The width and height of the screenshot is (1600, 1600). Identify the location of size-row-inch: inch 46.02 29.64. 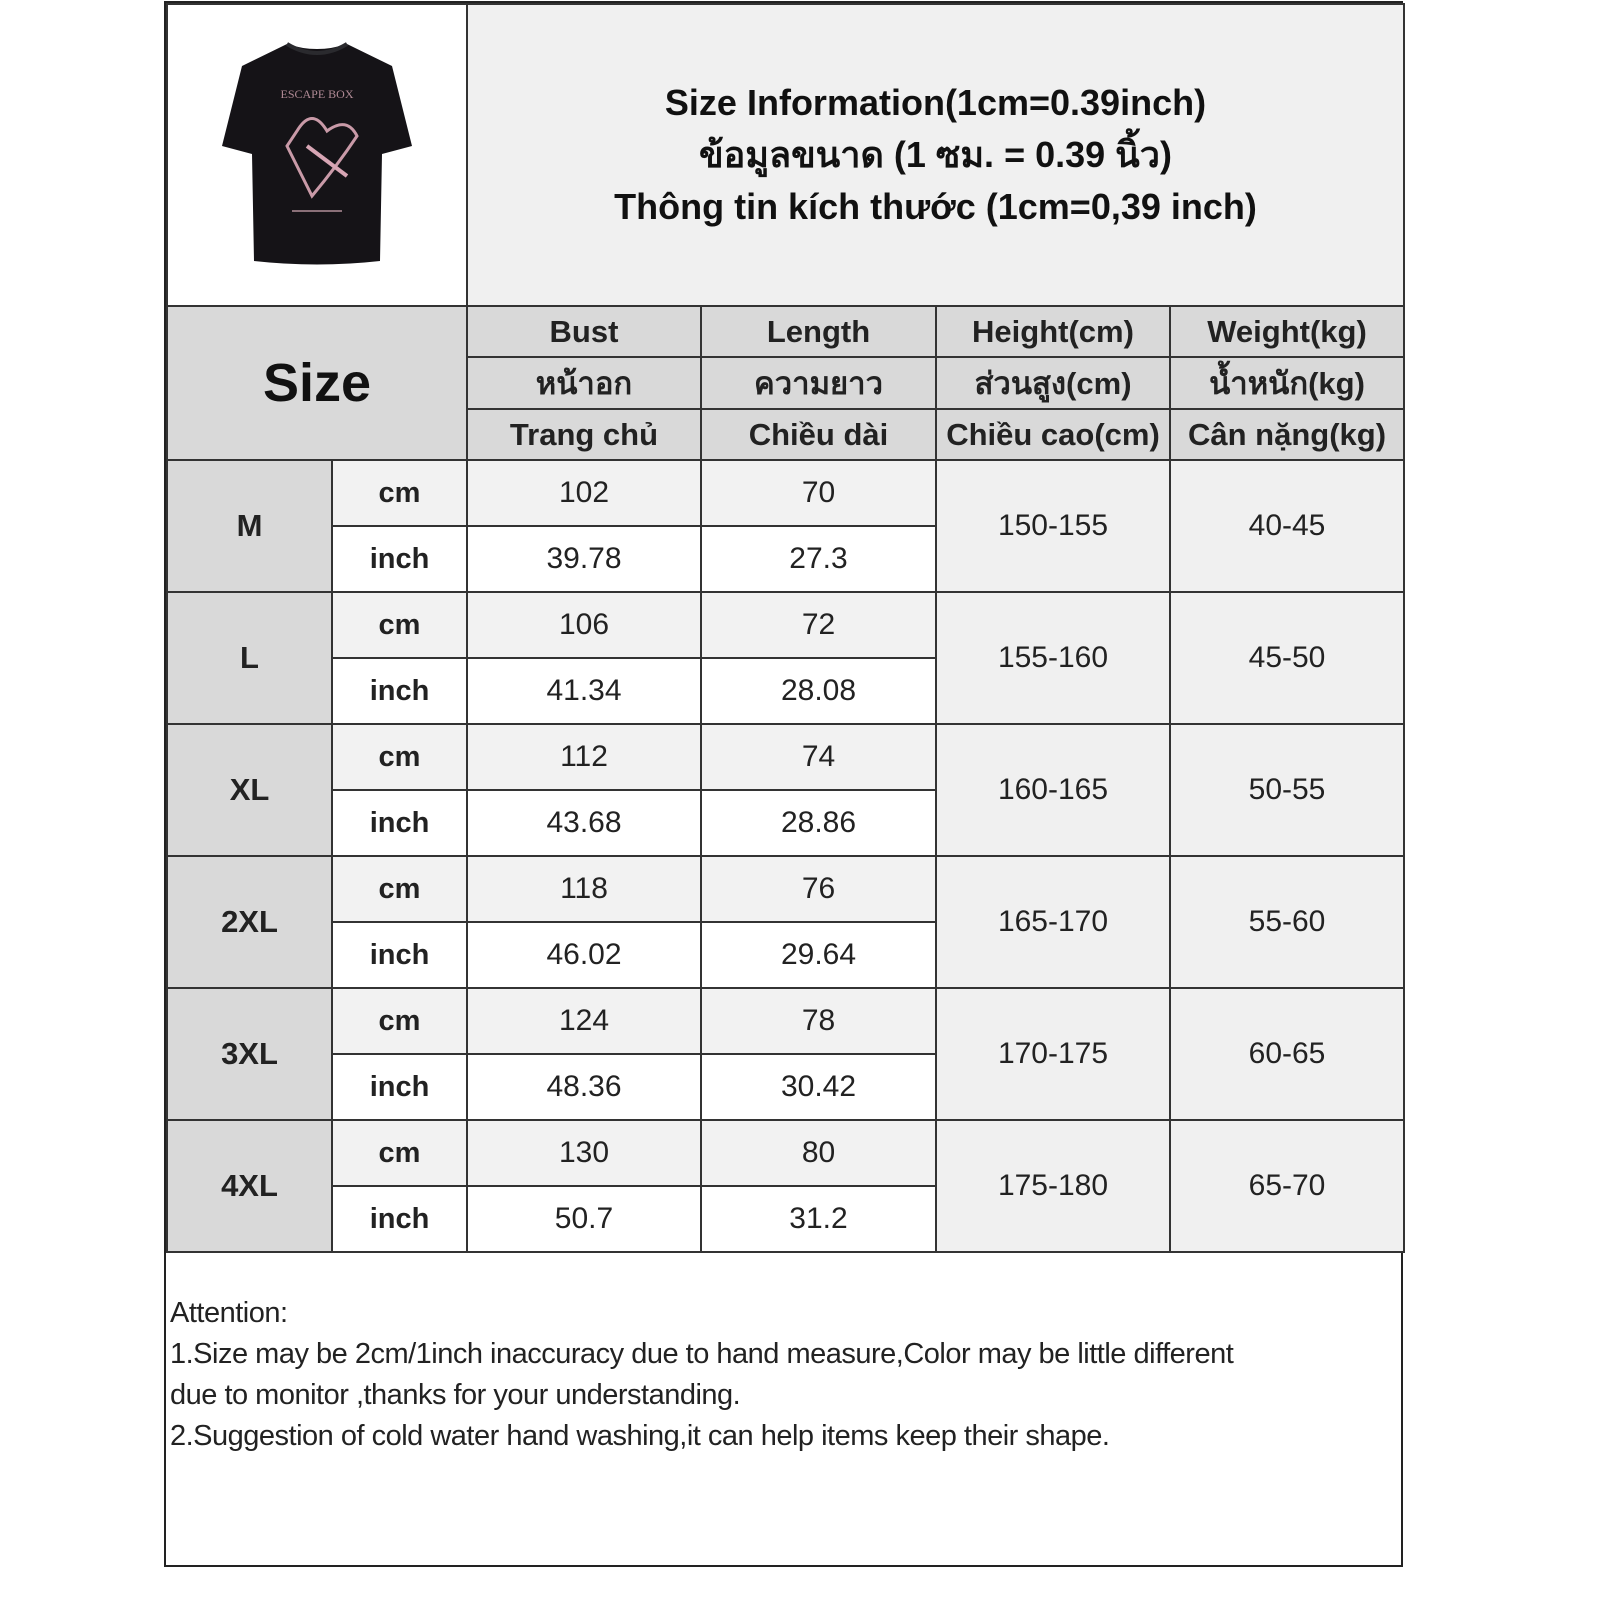
(785, 955).